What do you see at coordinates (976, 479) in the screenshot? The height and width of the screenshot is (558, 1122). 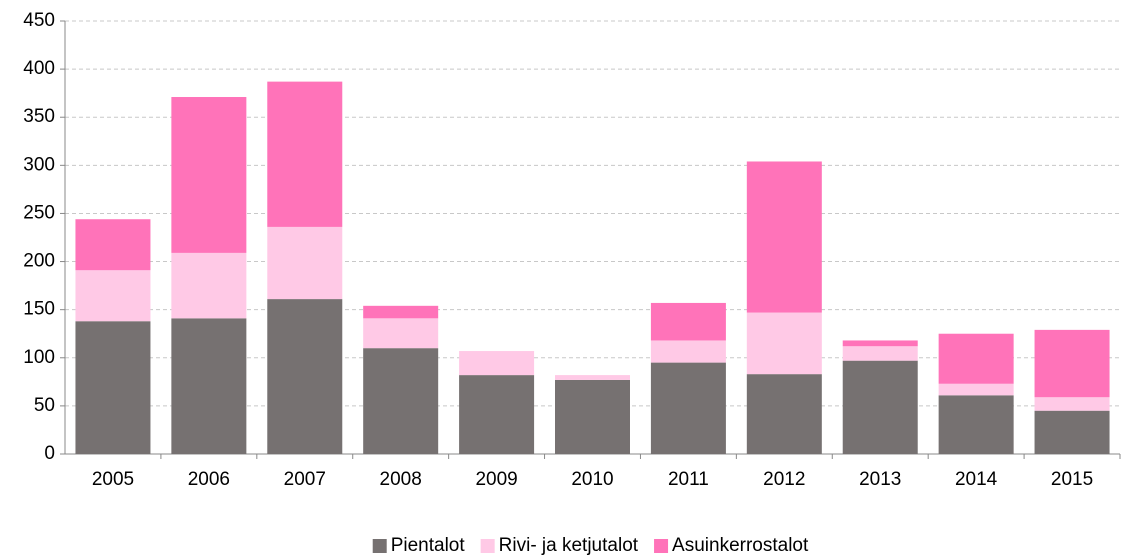 I see `x-tick-label: 2014` at bounding box center [976, 479].